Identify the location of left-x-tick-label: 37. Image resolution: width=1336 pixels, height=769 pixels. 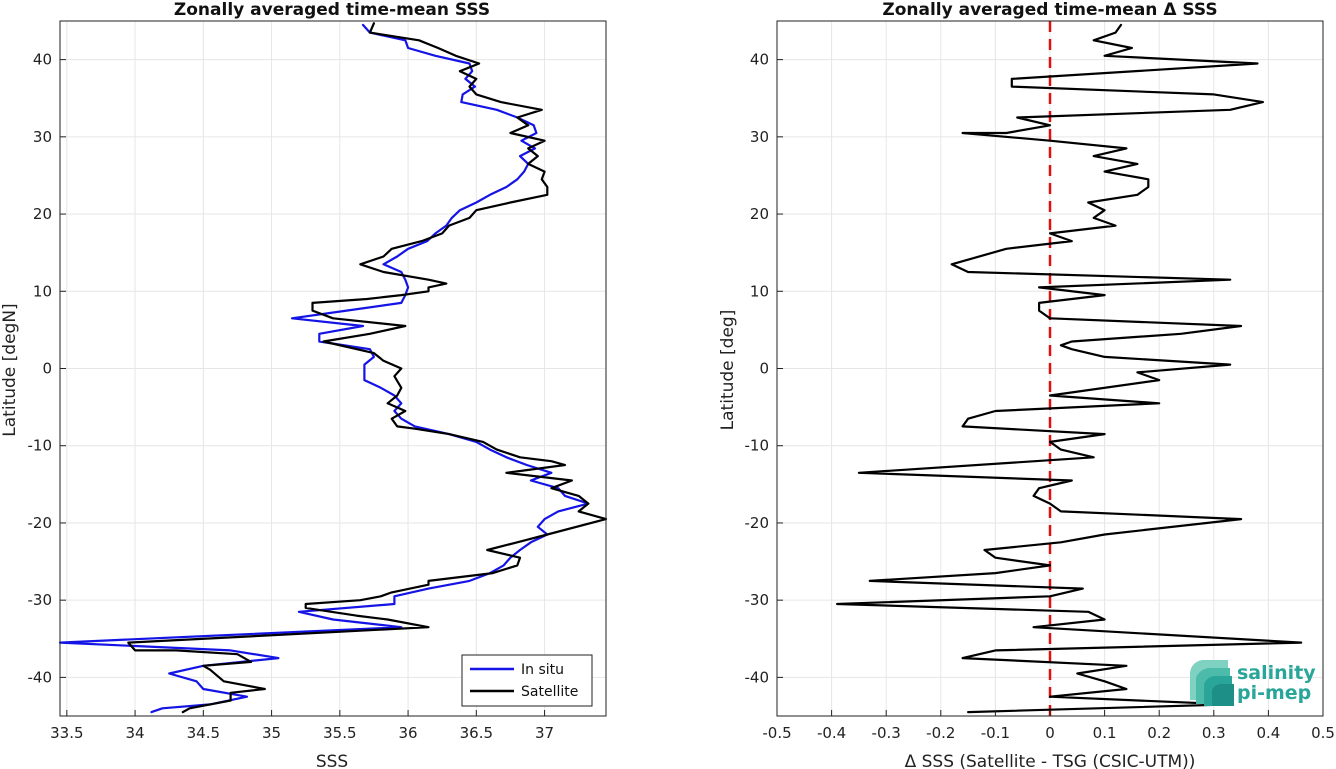
(544, 733).